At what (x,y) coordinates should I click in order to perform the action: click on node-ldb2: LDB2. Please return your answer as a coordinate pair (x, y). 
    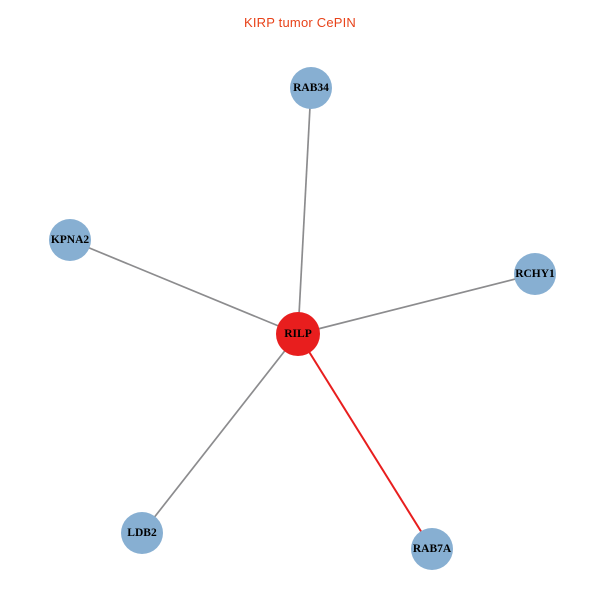
    Looking at the image, I should click on (142, 533).